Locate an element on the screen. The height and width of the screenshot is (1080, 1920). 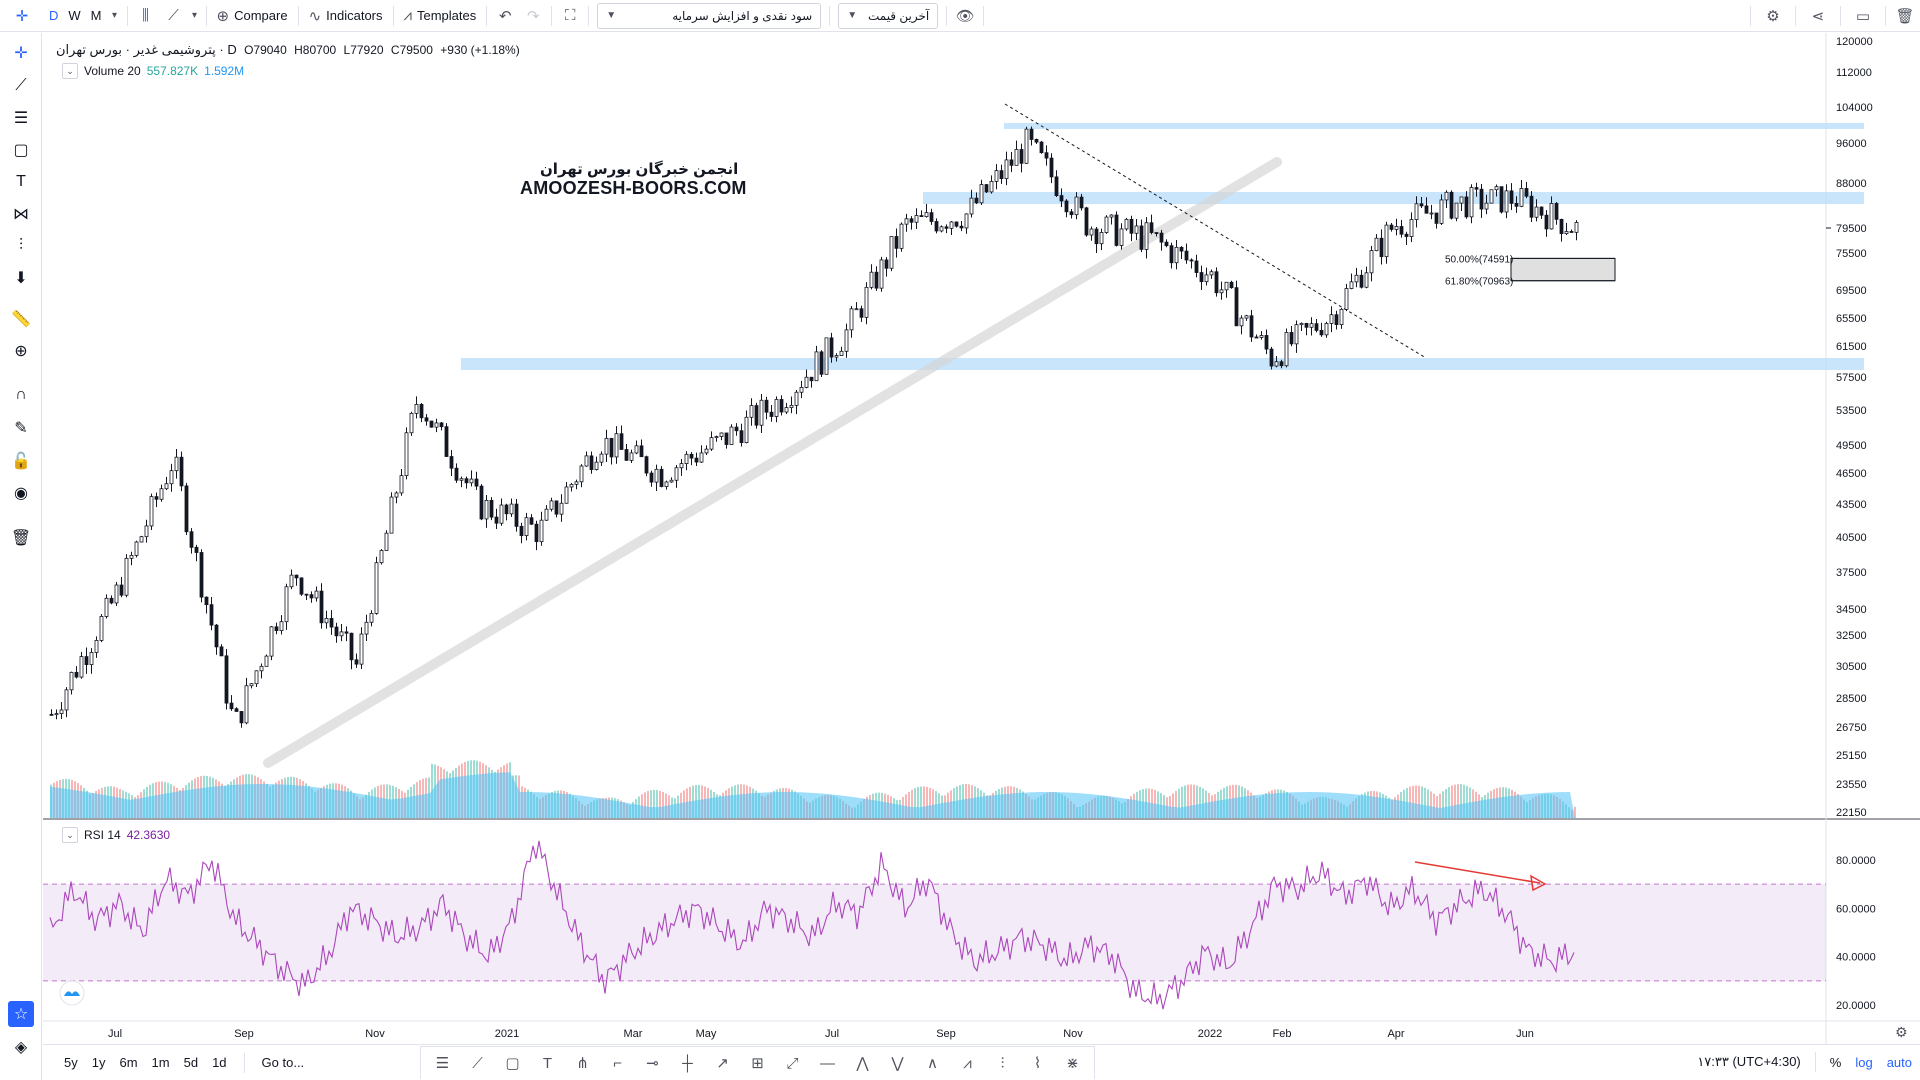
pattern-icon: ⋈ is located at coordinates (21, 214).